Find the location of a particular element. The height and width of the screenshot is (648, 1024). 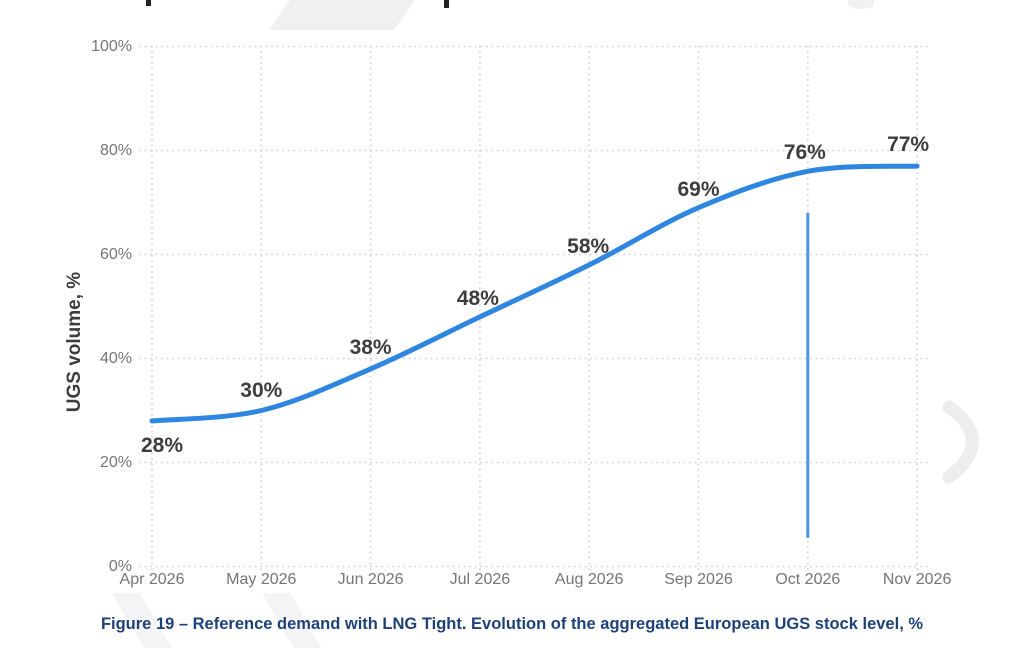

data-label: 38% is located at coordinates (370, 347).